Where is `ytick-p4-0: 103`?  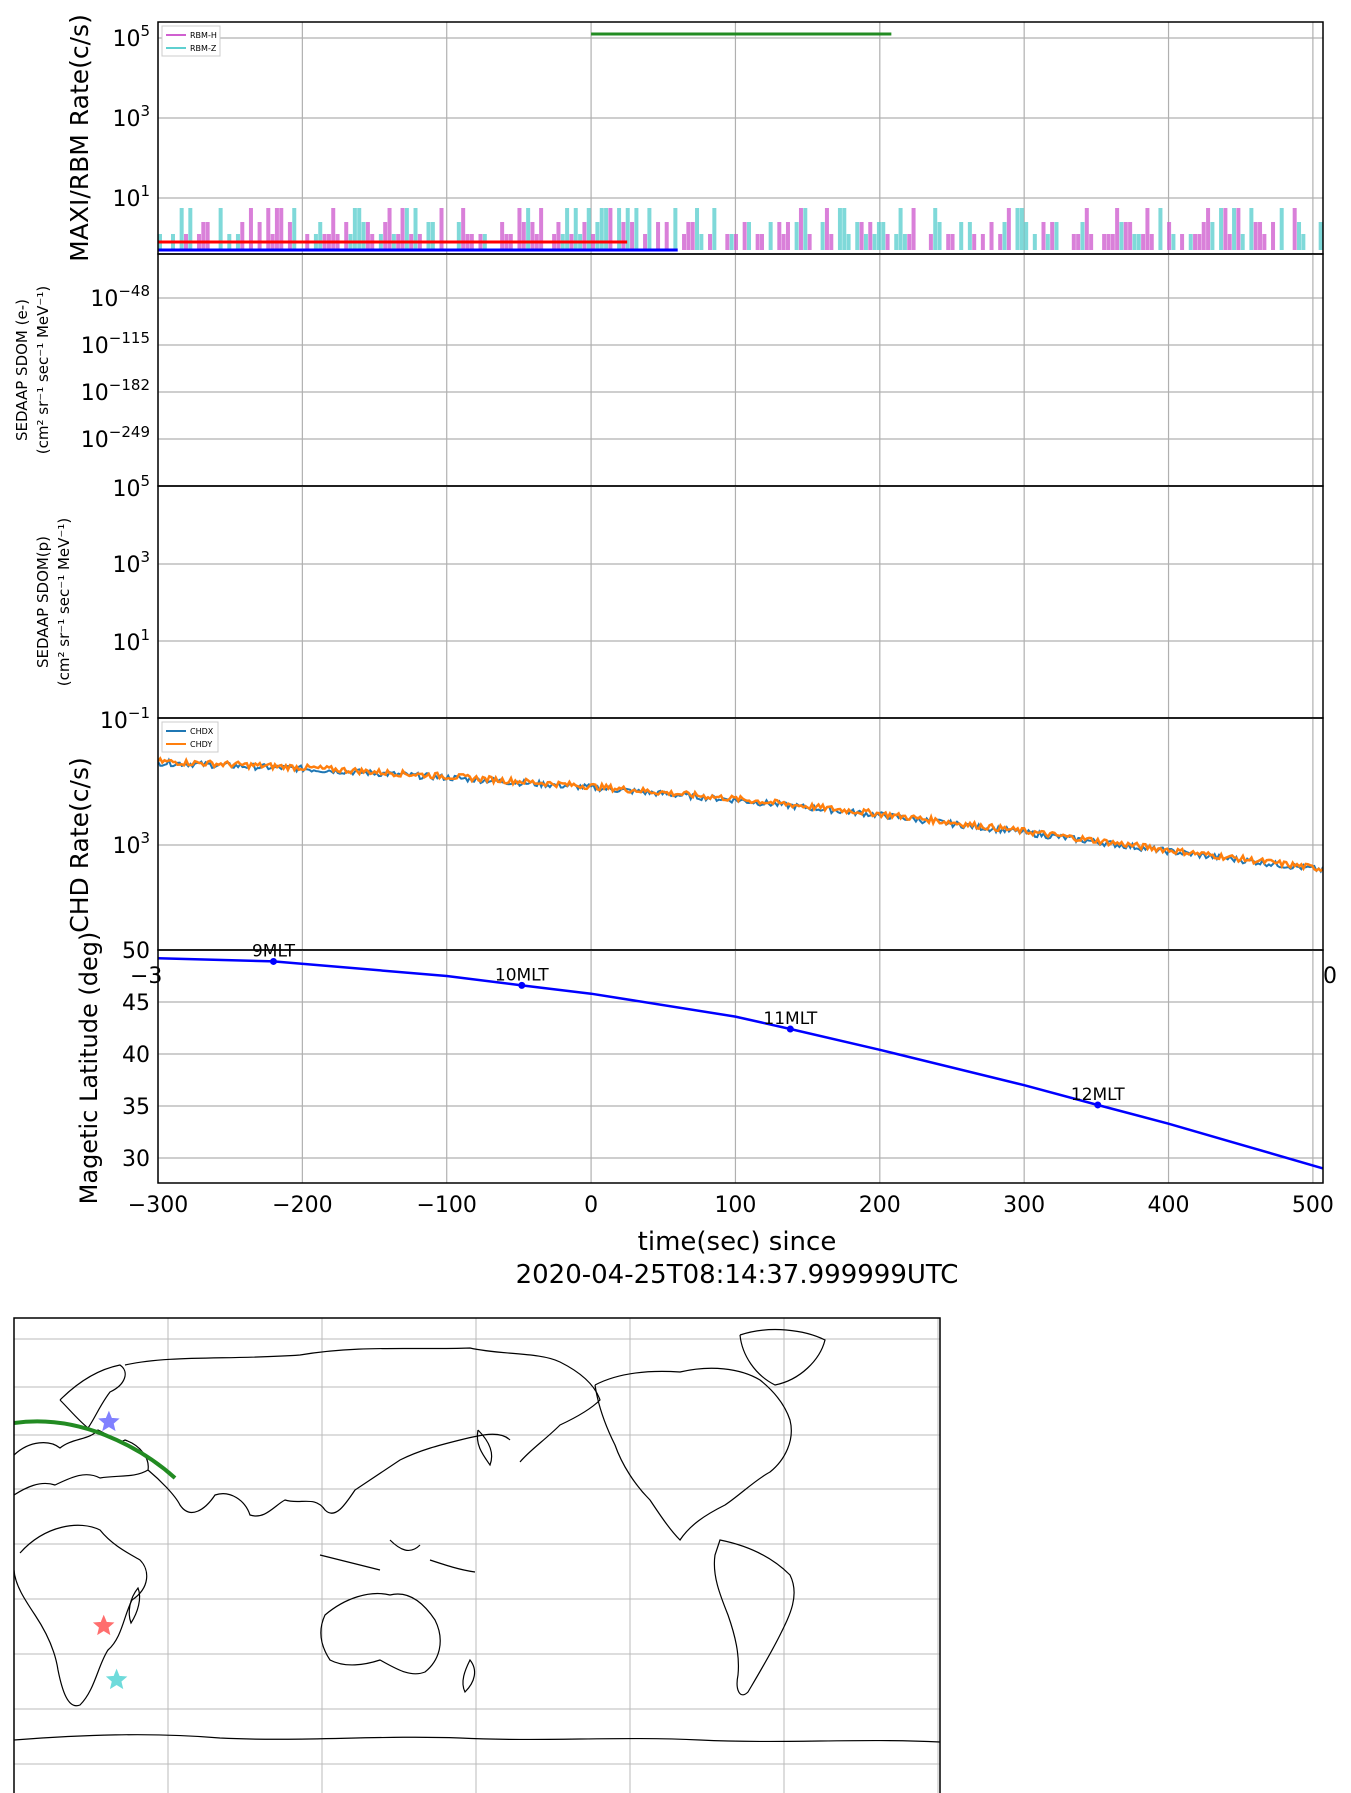 ytick-p4-0: 103 is located at coordinates (131, 844).